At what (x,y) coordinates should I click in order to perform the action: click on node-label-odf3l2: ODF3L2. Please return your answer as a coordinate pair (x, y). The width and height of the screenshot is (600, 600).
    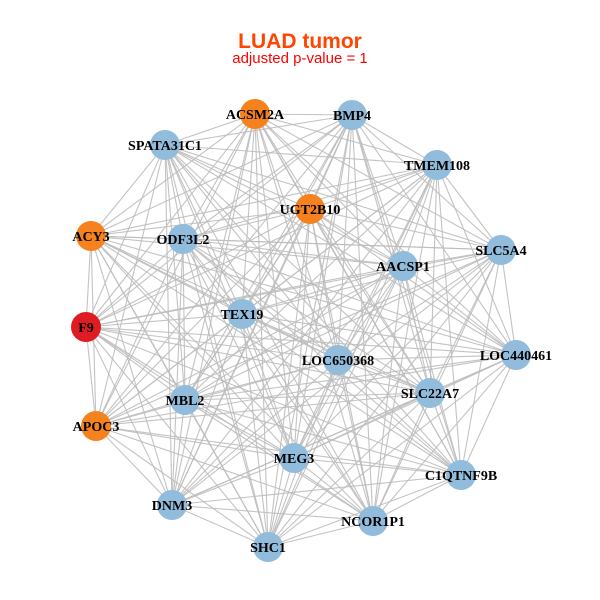
    Looking at the image, I should click on (183, 240).